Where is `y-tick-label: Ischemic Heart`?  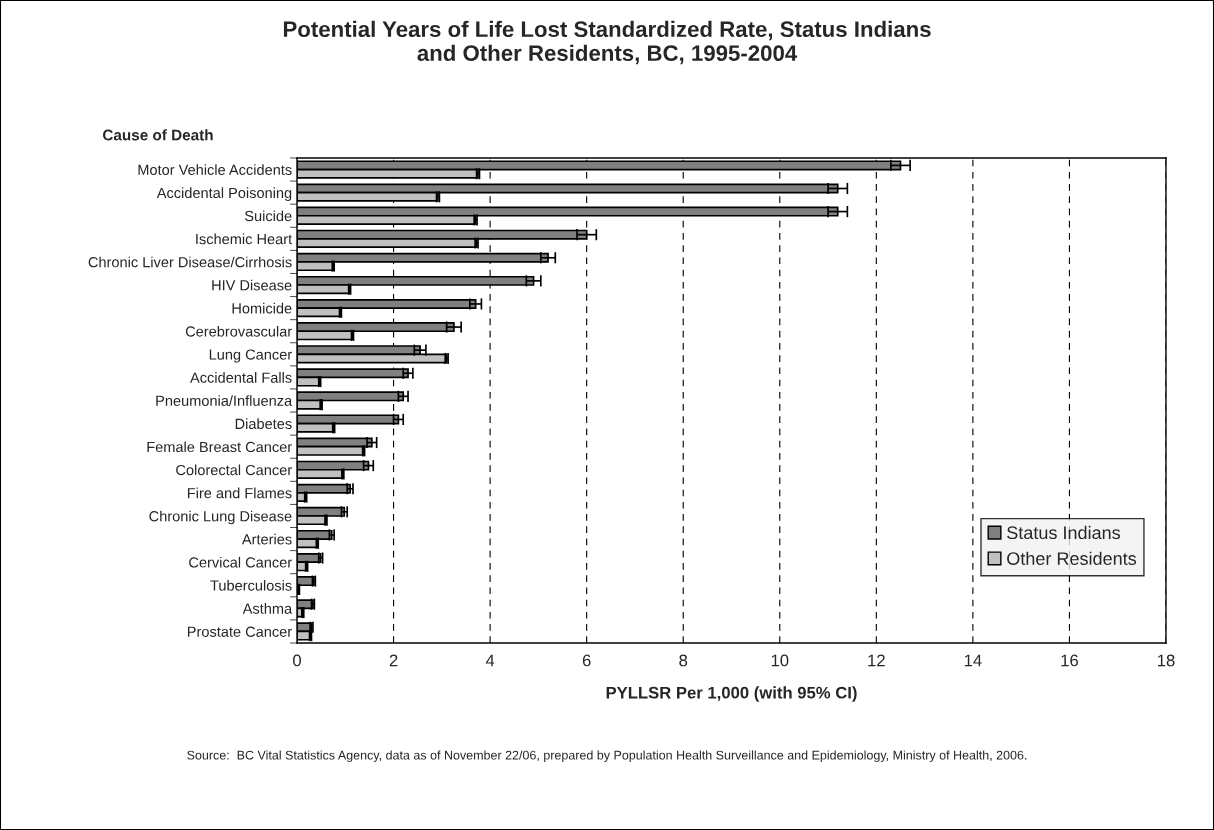 y-tick-label: Ischemic Heart is located at coordinates (244, 239).